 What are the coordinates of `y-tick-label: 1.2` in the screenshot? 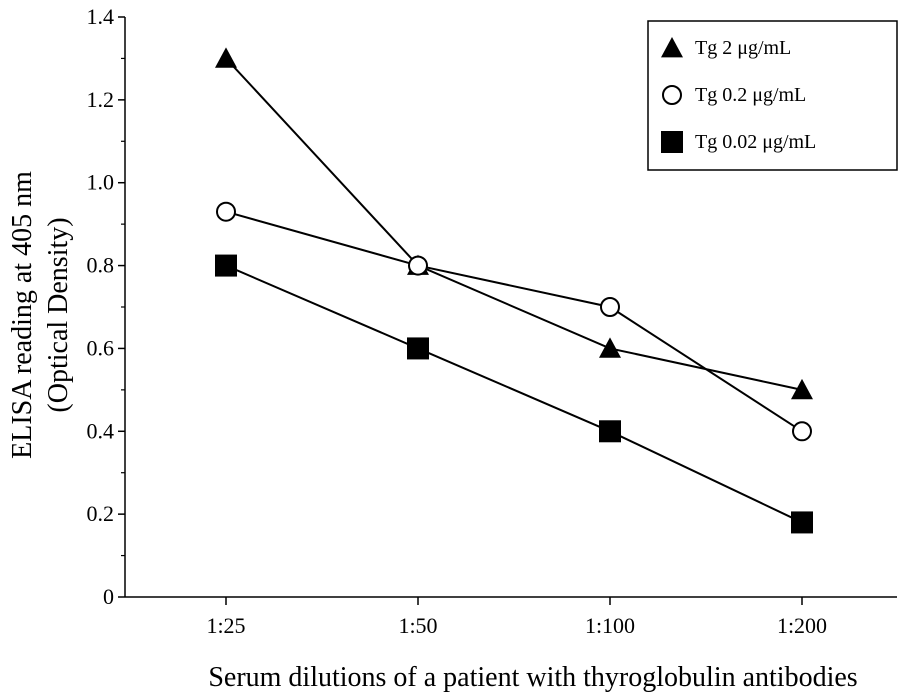 It's located at (101, 99).